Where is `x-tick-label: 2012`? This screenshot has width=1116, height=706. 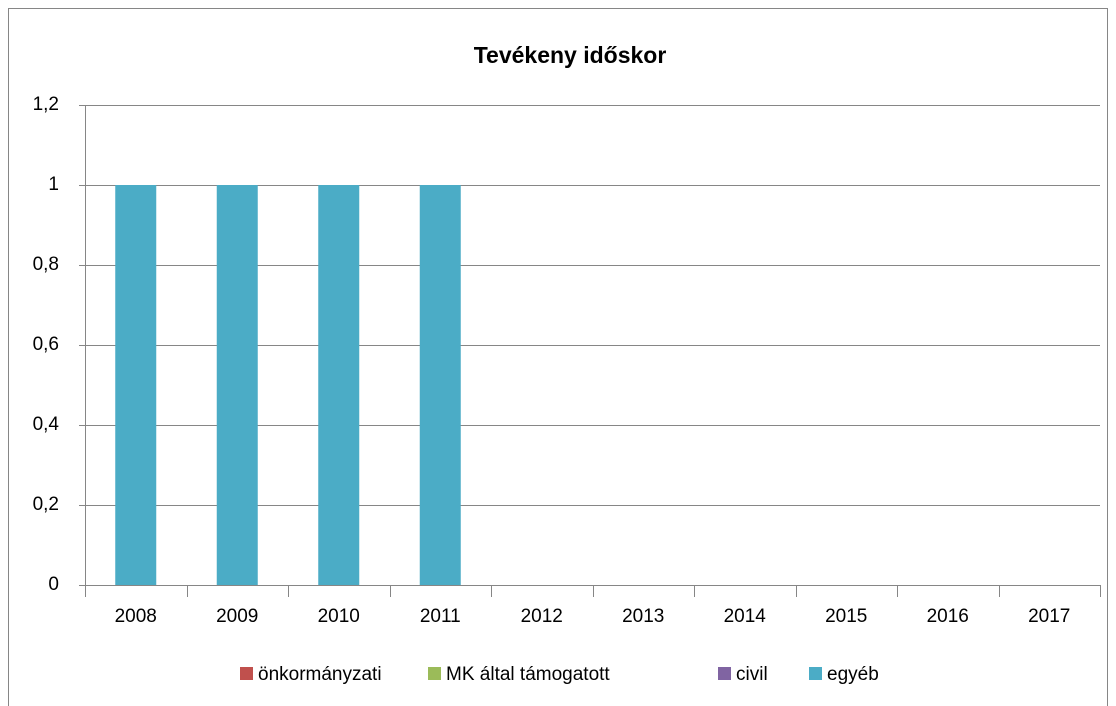
x-tick-label: 2012 is located at coordinates (542, 616).